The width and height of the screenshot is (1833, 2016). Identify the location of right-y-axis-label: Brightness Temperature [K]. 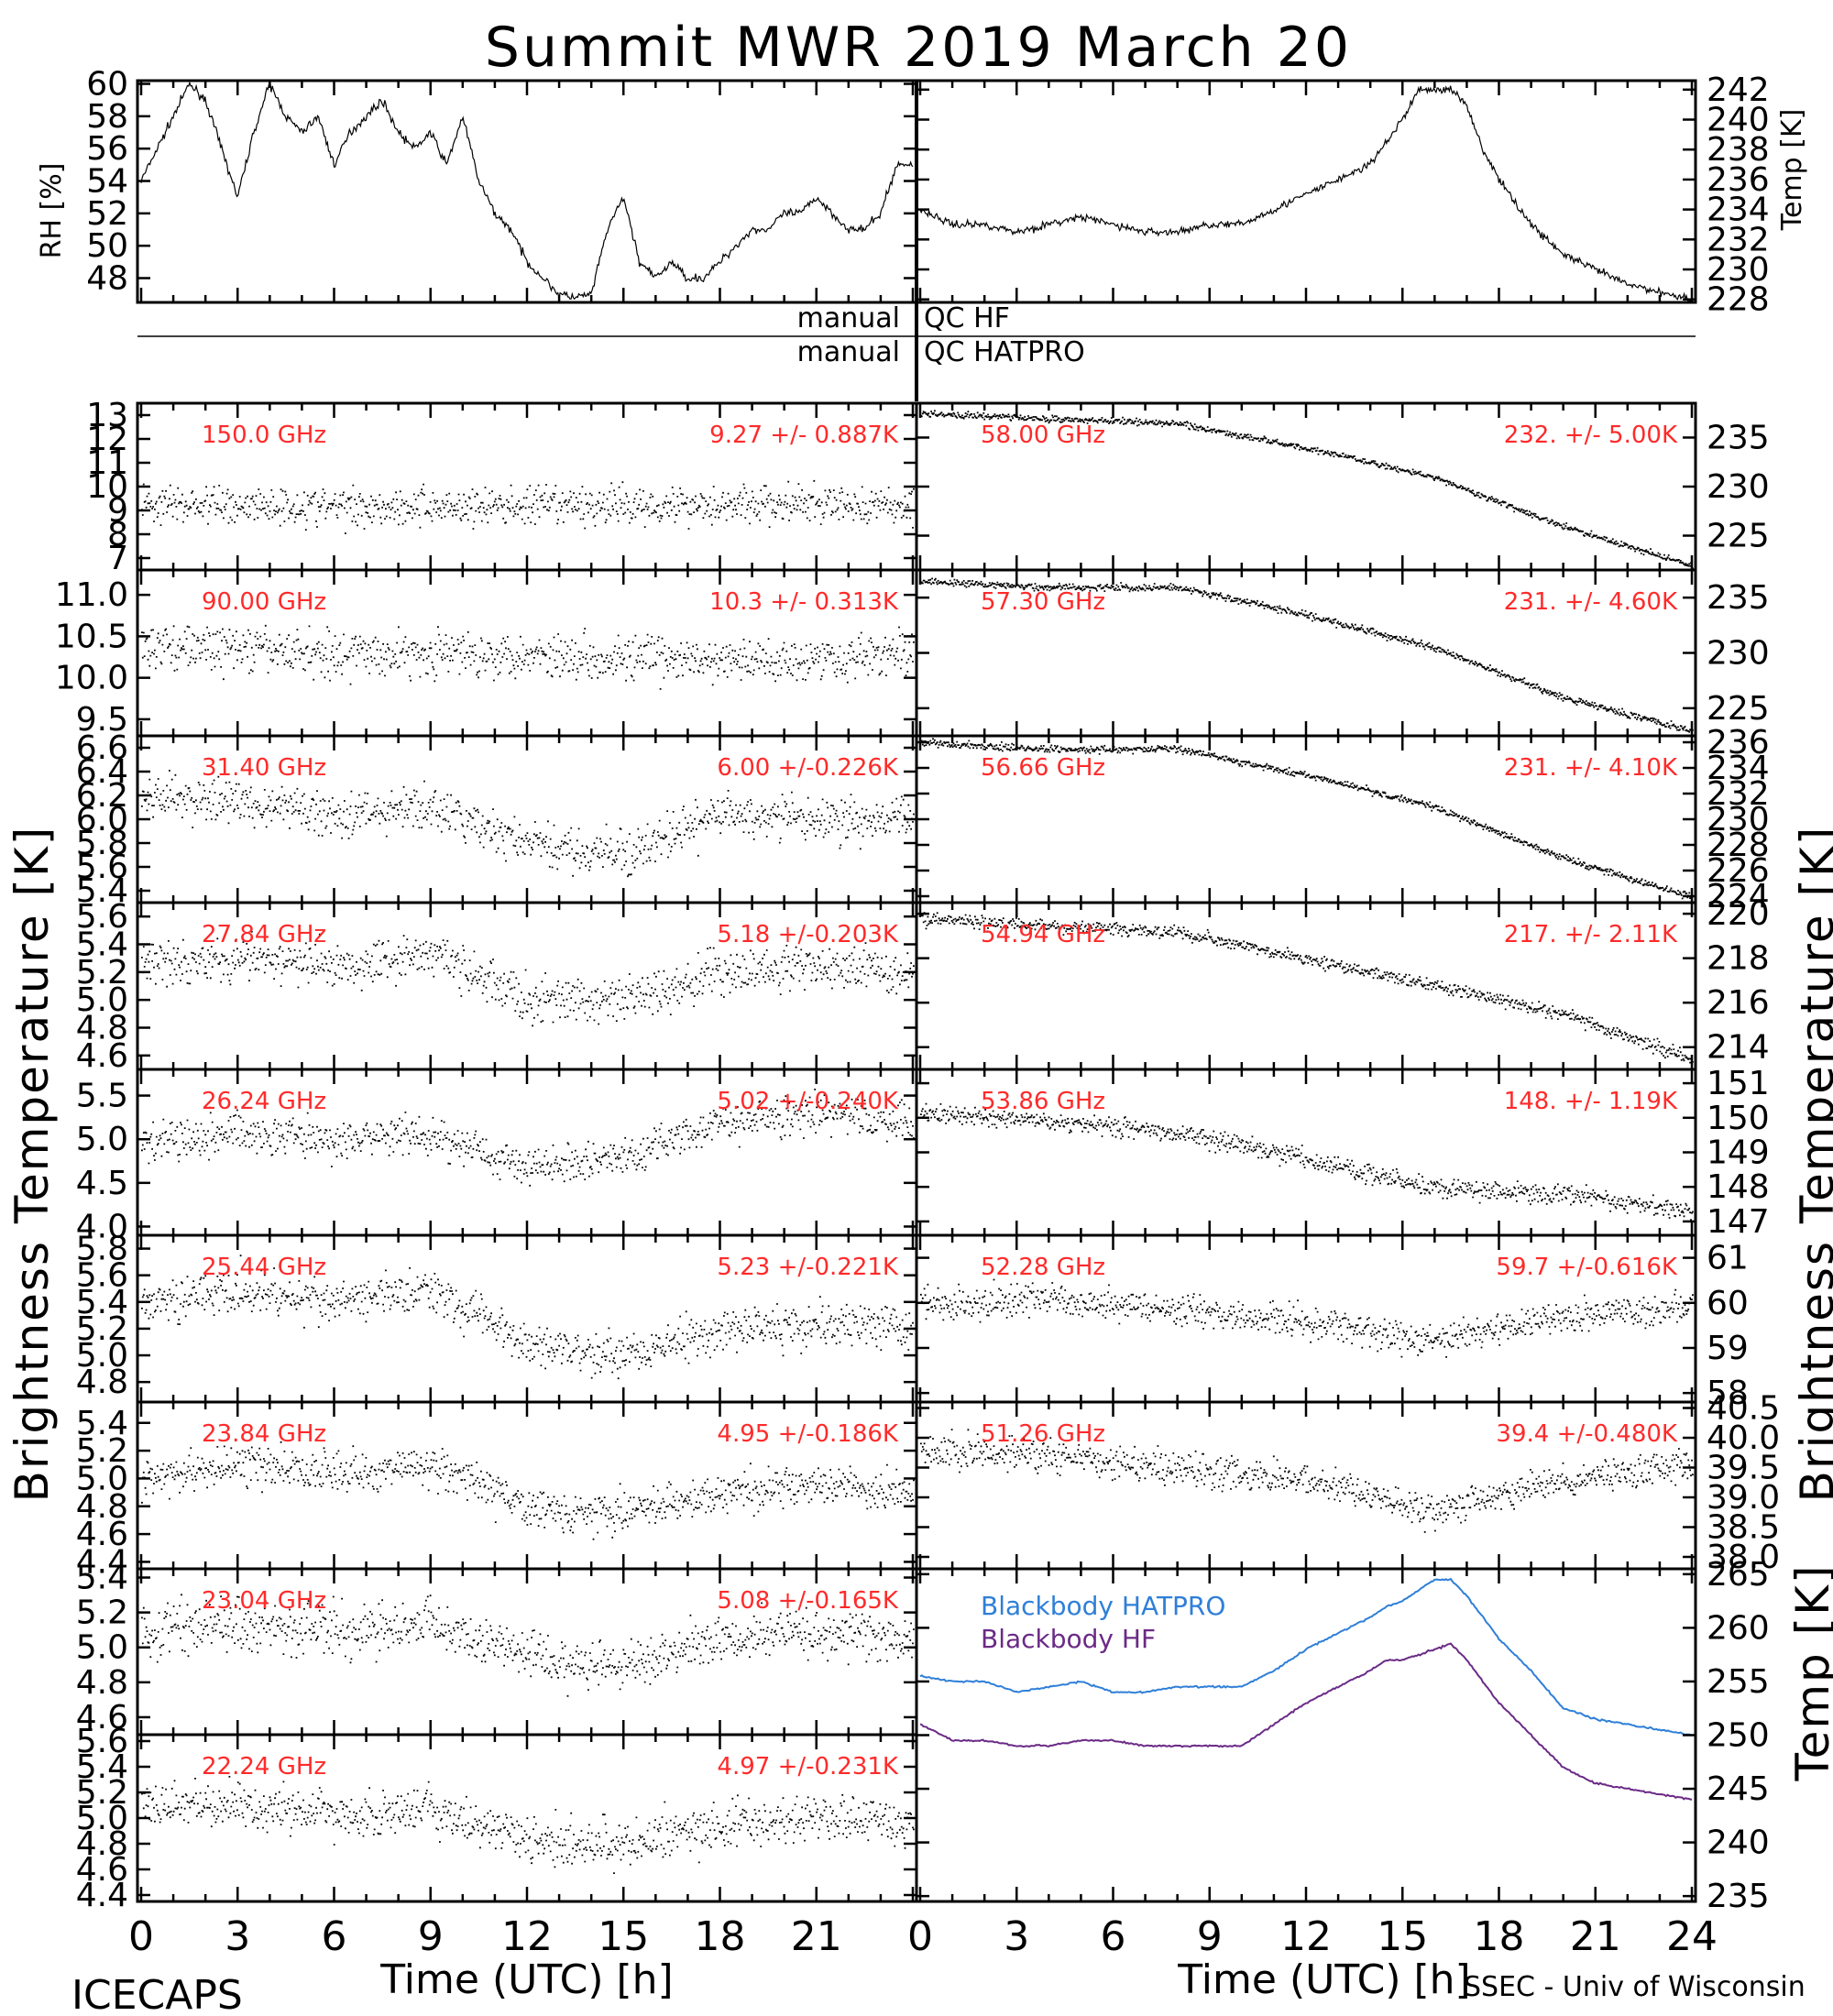
(1812, 1164).